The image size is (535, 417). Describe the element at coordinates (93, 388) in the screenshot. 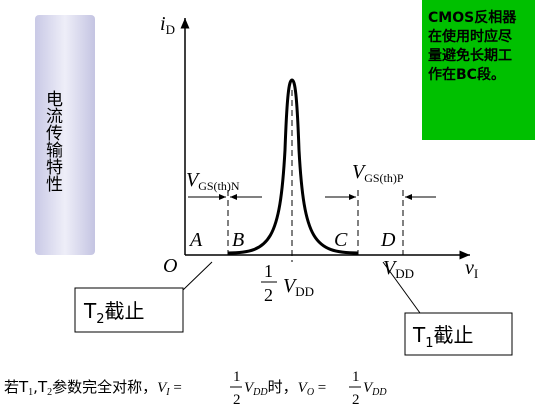

I see `svg-text: 若T1,T2参数完全对称，VI =` at that location.